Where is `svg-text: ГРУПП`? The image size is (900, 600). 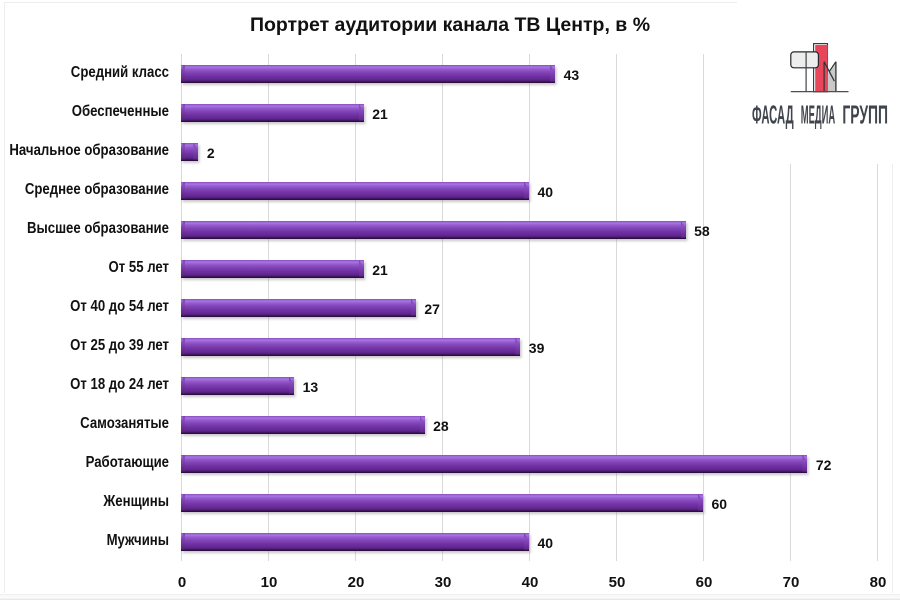
svg-text: ГРУПП is located at coordinates (865, 114).